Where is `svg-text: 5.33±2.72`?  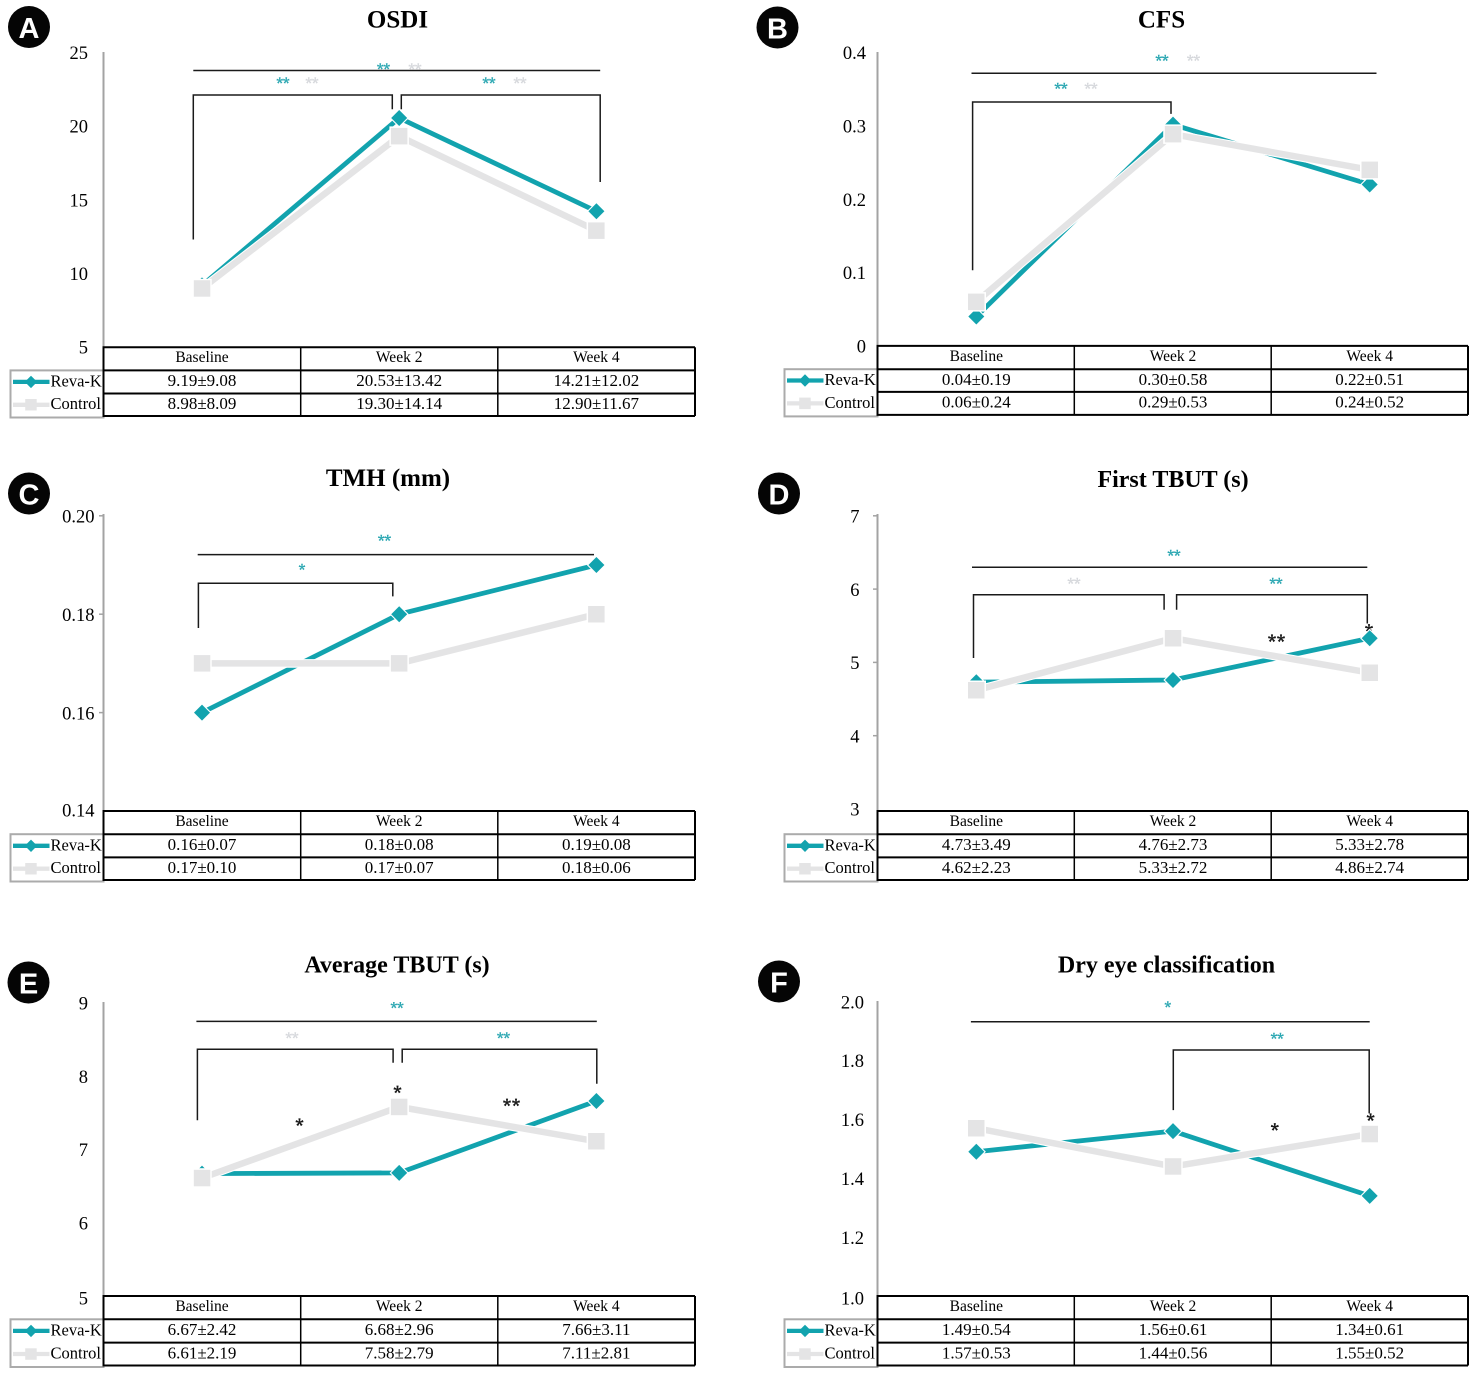
svg-text: 5.33±2.72 is located at coordinates (1173, 867).